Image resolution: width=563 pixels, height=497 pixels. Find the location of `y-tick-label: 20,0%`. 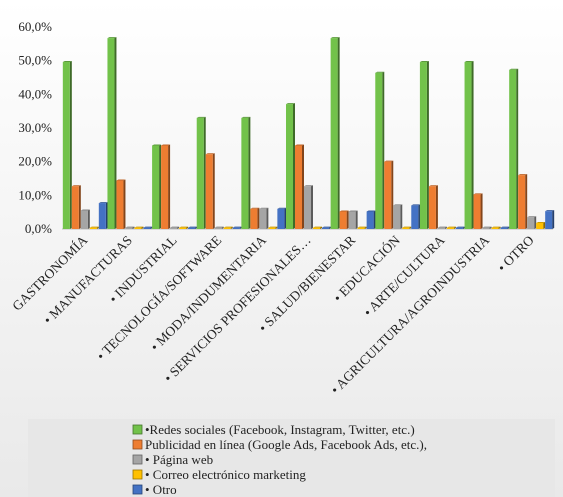

y-tick-label: 20,0% is located at coordinates (35, 161).